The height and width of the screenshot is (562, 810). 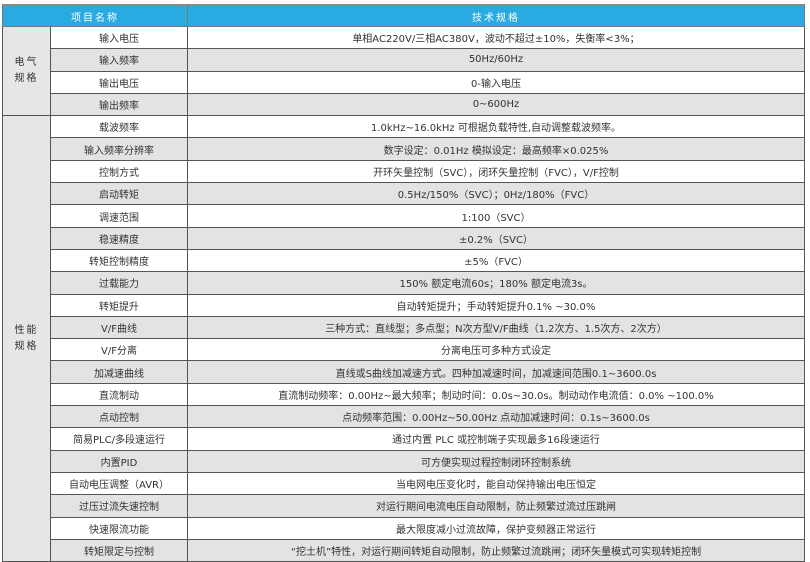 What do you see at coordinates (119, 82) in the screenshot?
I see `item-name-cell: 输出电压` at bounding box center [119, 82].